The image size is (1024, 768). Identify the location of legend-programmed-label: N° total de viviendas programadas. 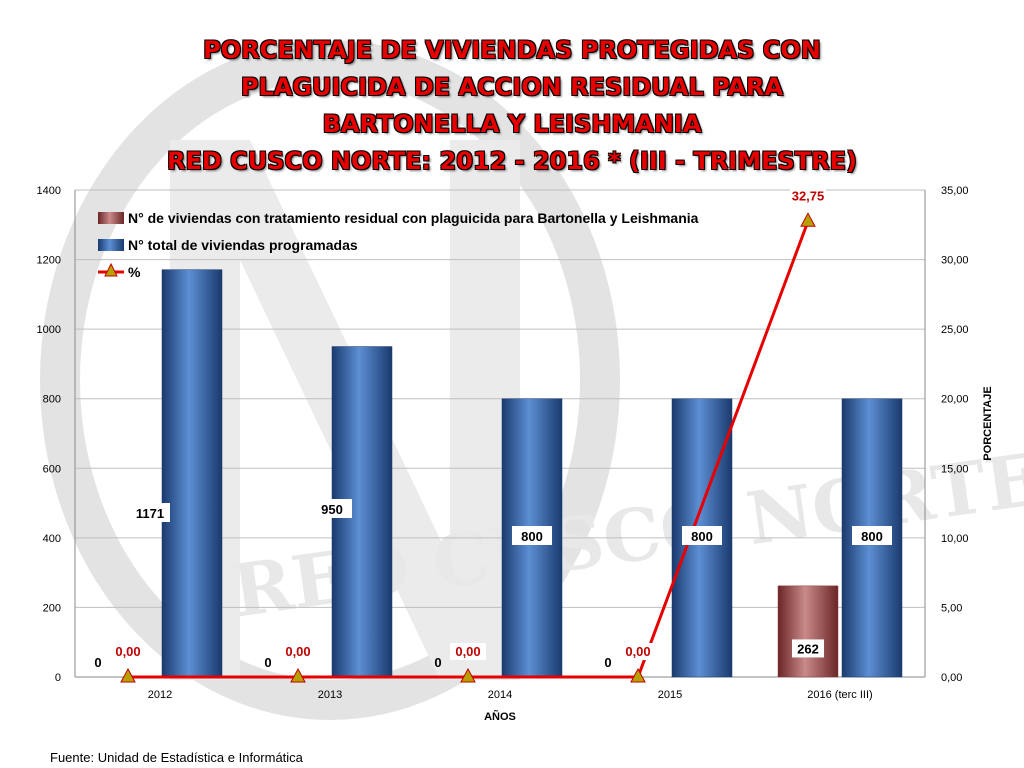
(243, 245).